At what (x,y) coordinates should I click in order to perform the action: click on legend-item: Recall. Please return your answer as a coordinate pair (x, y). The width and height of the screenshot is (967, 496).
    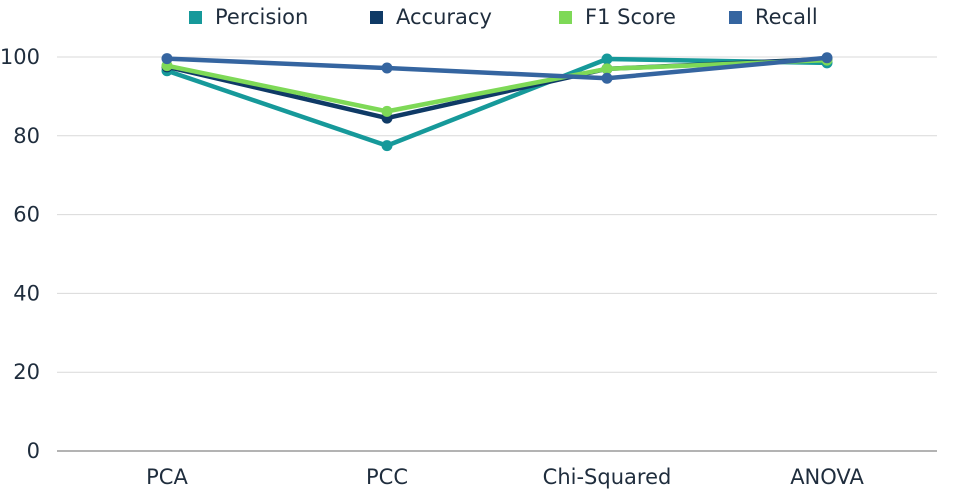
    Looking at the image, I should click on (773, 17).